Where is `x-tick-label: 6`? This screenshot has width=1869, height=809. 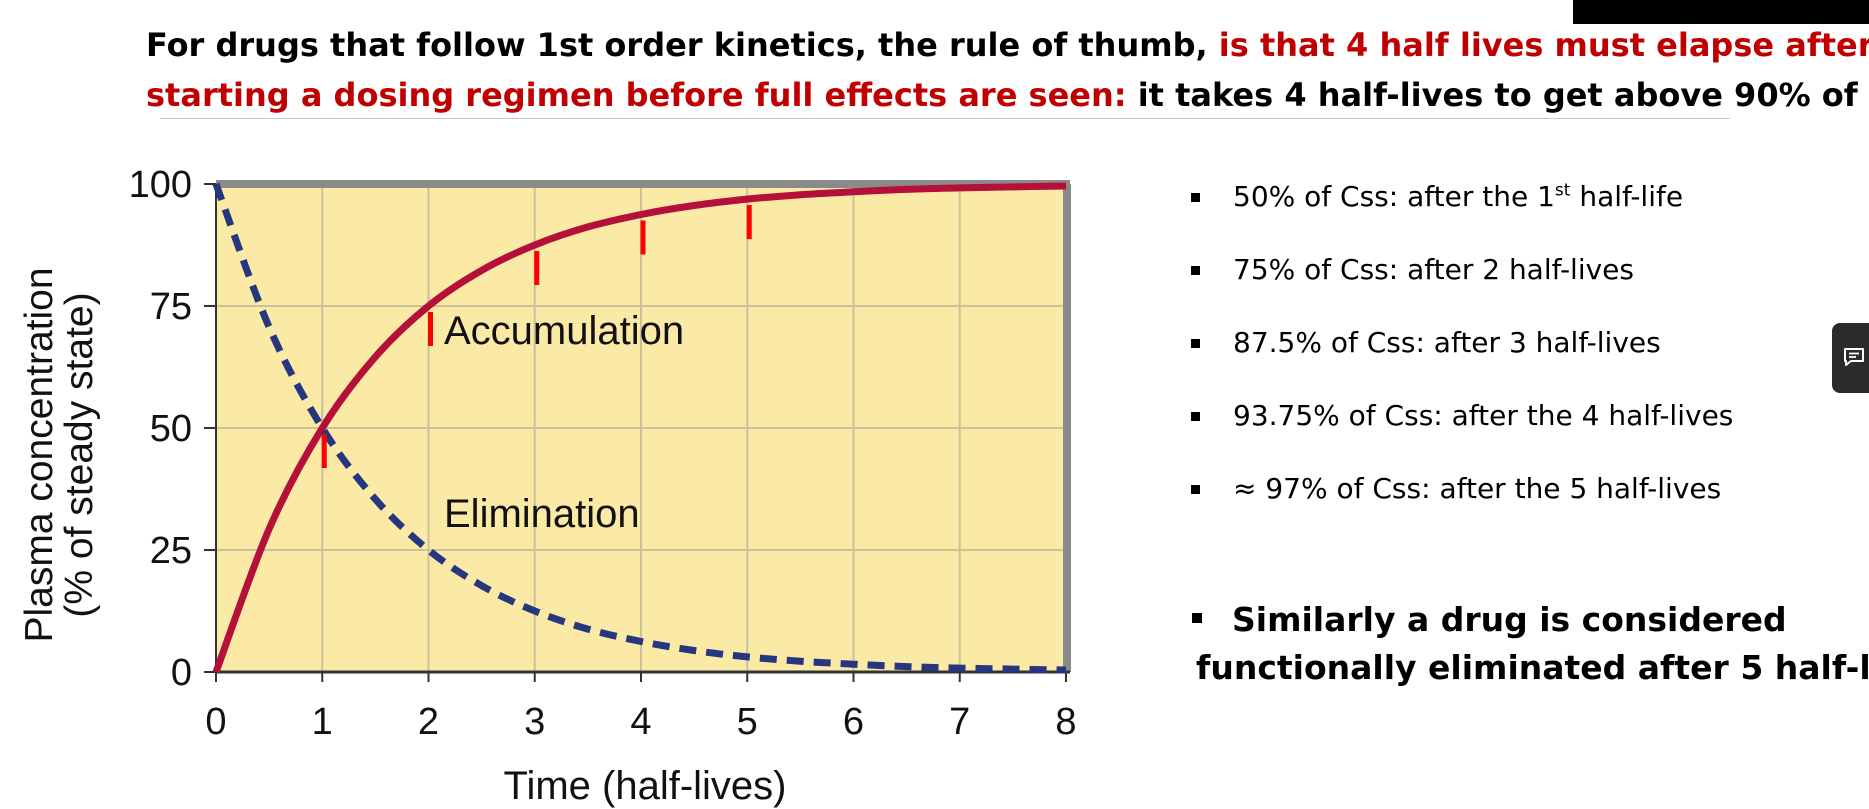
x-tick-label: 6 is located at coordinates (853, 722).